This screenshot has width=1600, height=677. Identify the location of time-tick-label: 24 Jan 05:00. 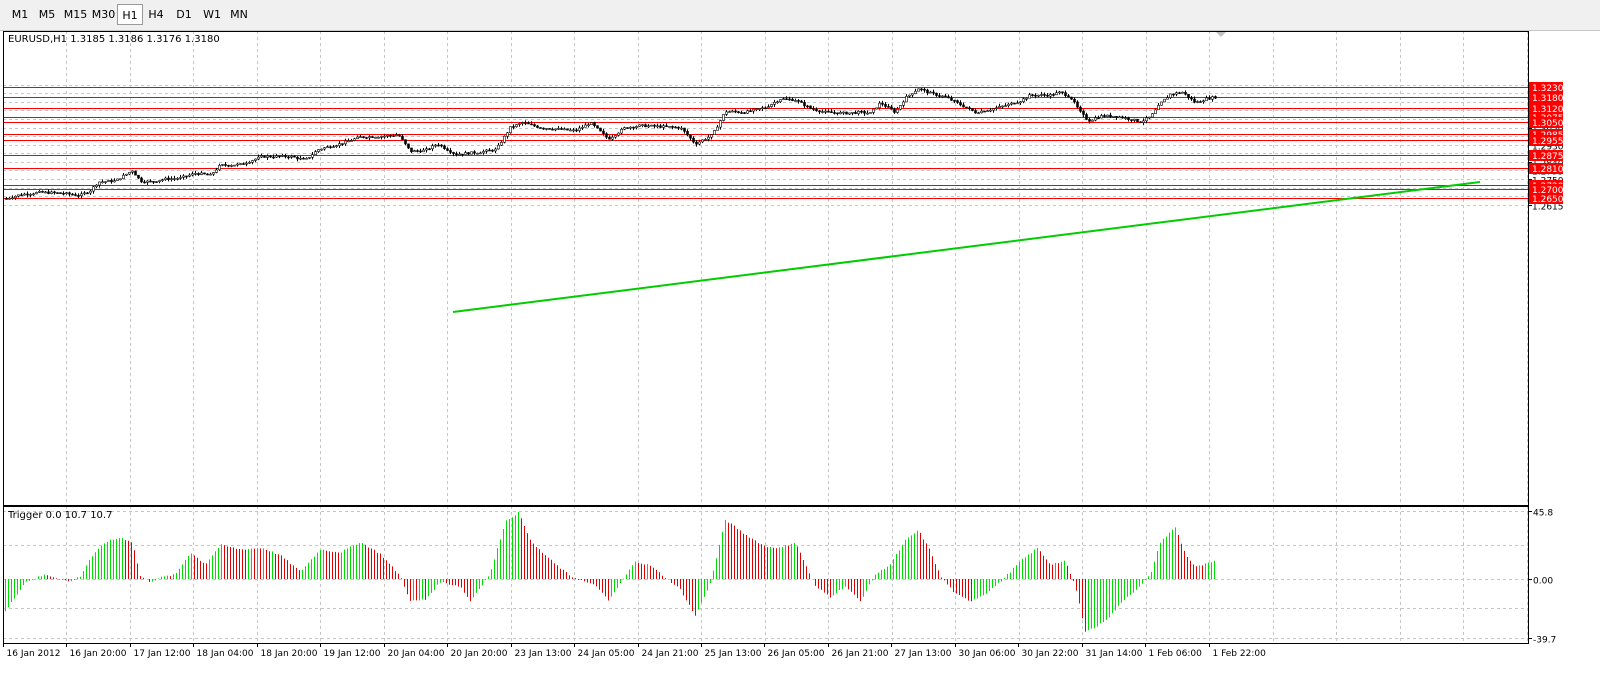
(606, 654).